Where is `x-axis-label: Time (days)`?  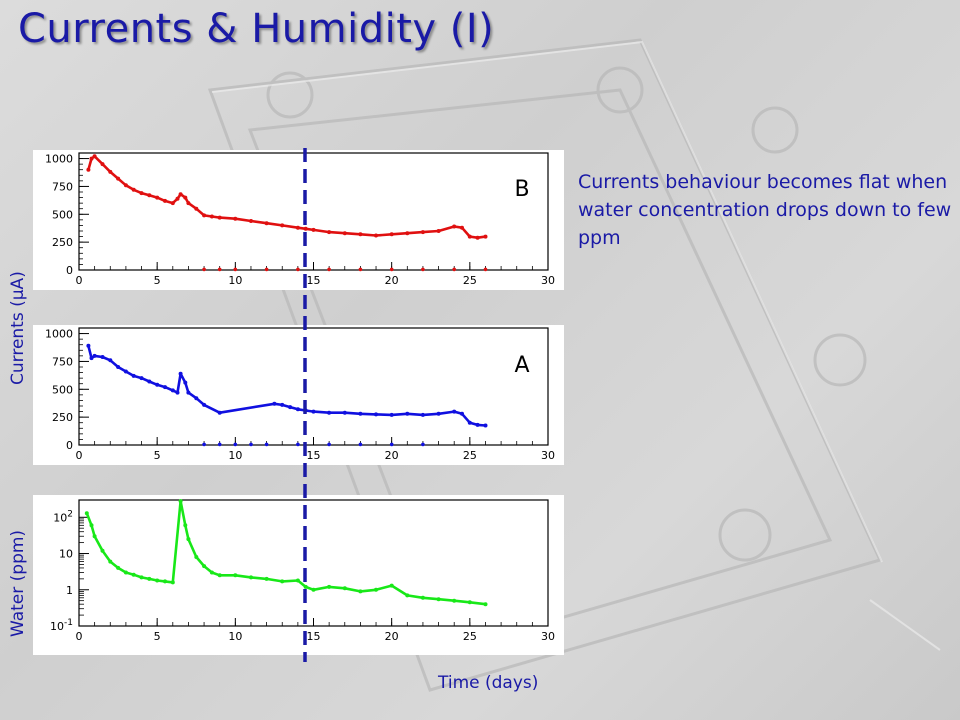 x-axis-label: Time (days) is located at coordinates (488, 683).